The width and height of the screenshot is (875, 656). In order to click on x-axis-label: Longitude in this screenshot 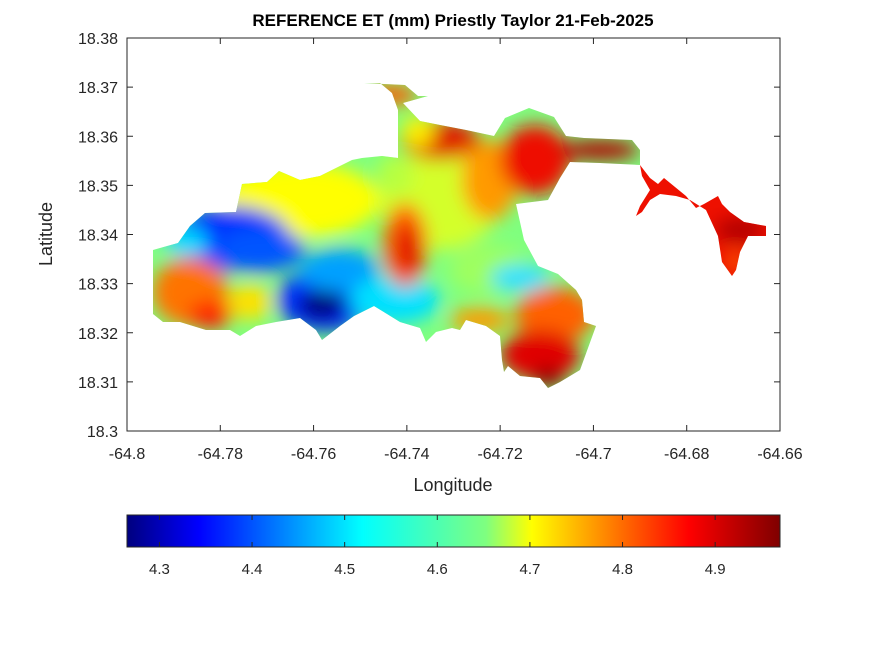, I will do `click(452, 485)`.